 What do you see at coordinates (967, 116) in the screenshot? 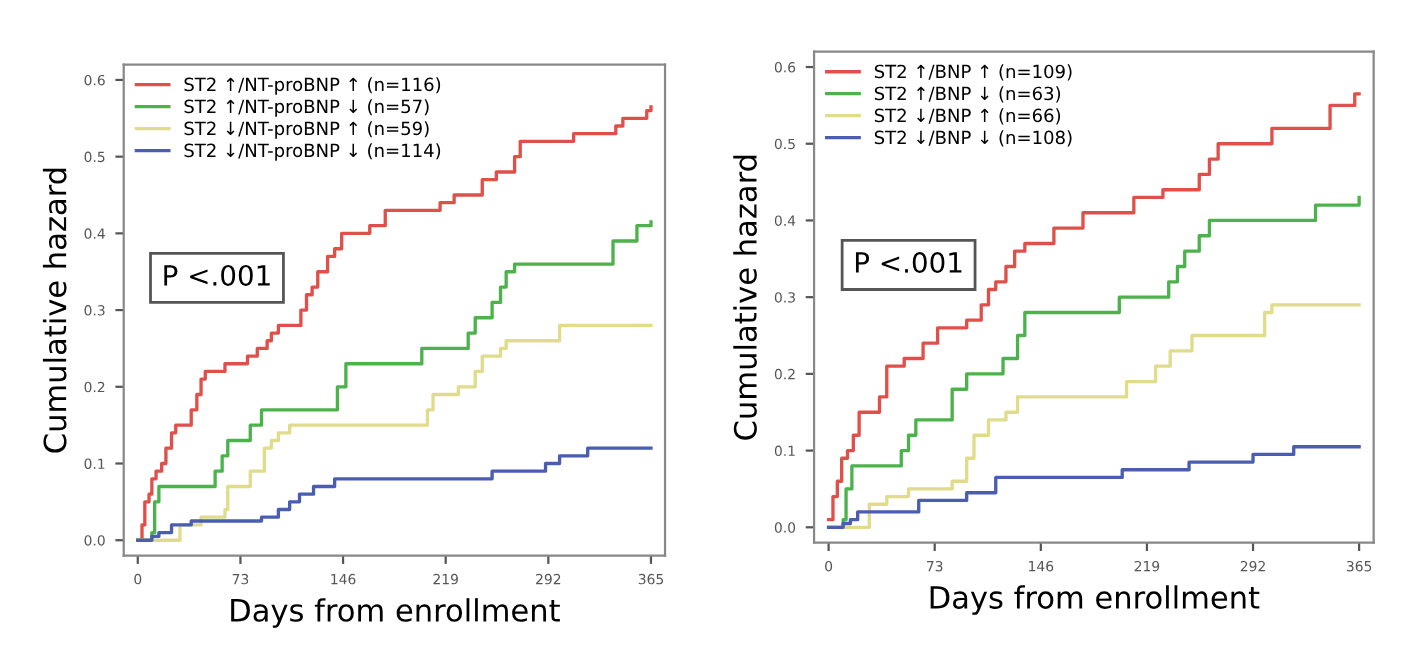
I see `legend-label: ST2 ↓/BNP ↑ (n=66)` at bounding box center [967, 116].